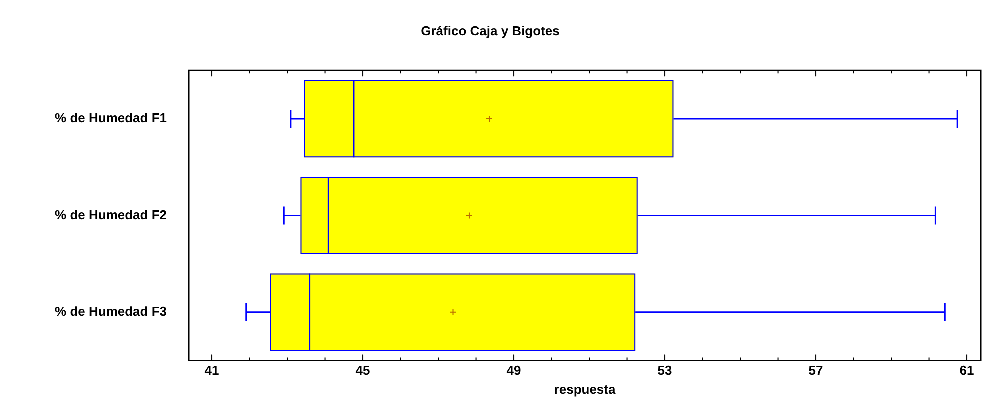  What do you see at coordinates (363, 370) in the screenshot?
I see `x-tick-label: 45` at bounding box center [363, 370].